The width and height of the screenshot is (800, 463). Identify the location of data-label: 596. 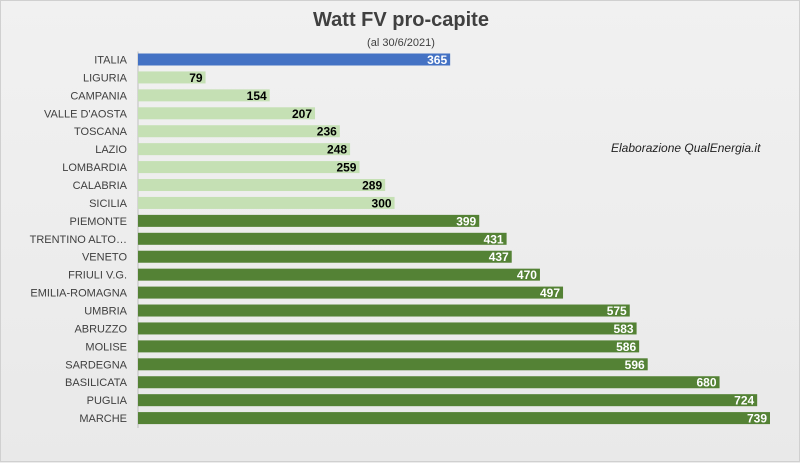
(635, 365).